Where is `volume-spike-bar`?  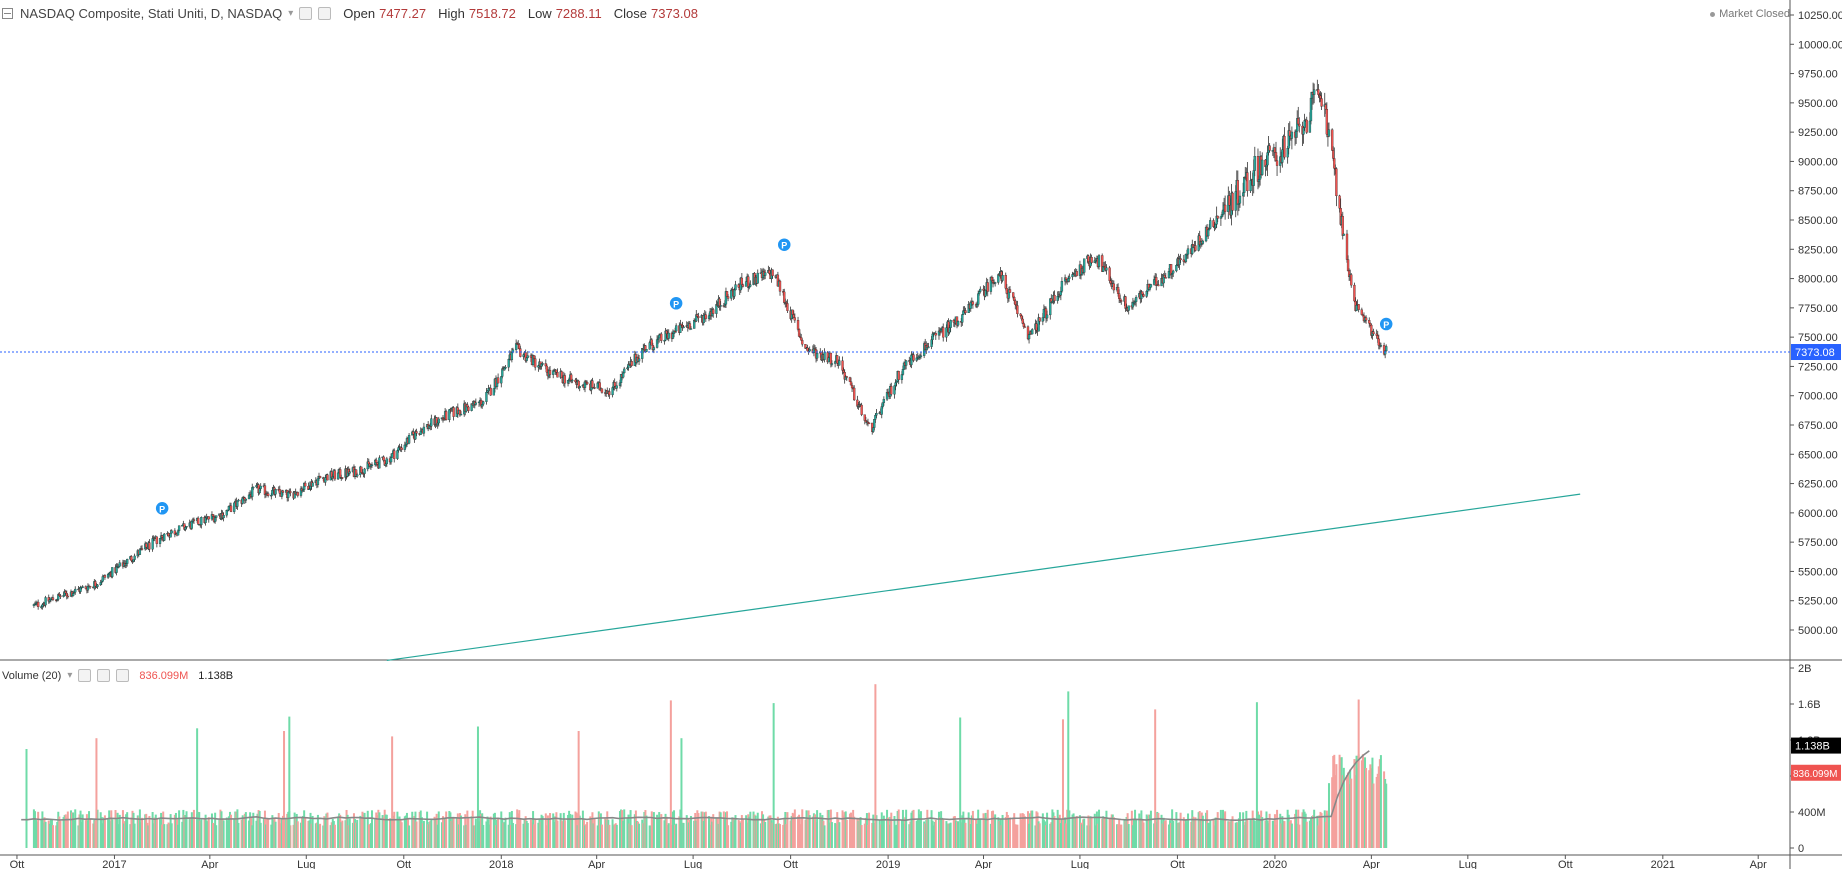
volume-spike-bar is located at coordinates (681, 793).